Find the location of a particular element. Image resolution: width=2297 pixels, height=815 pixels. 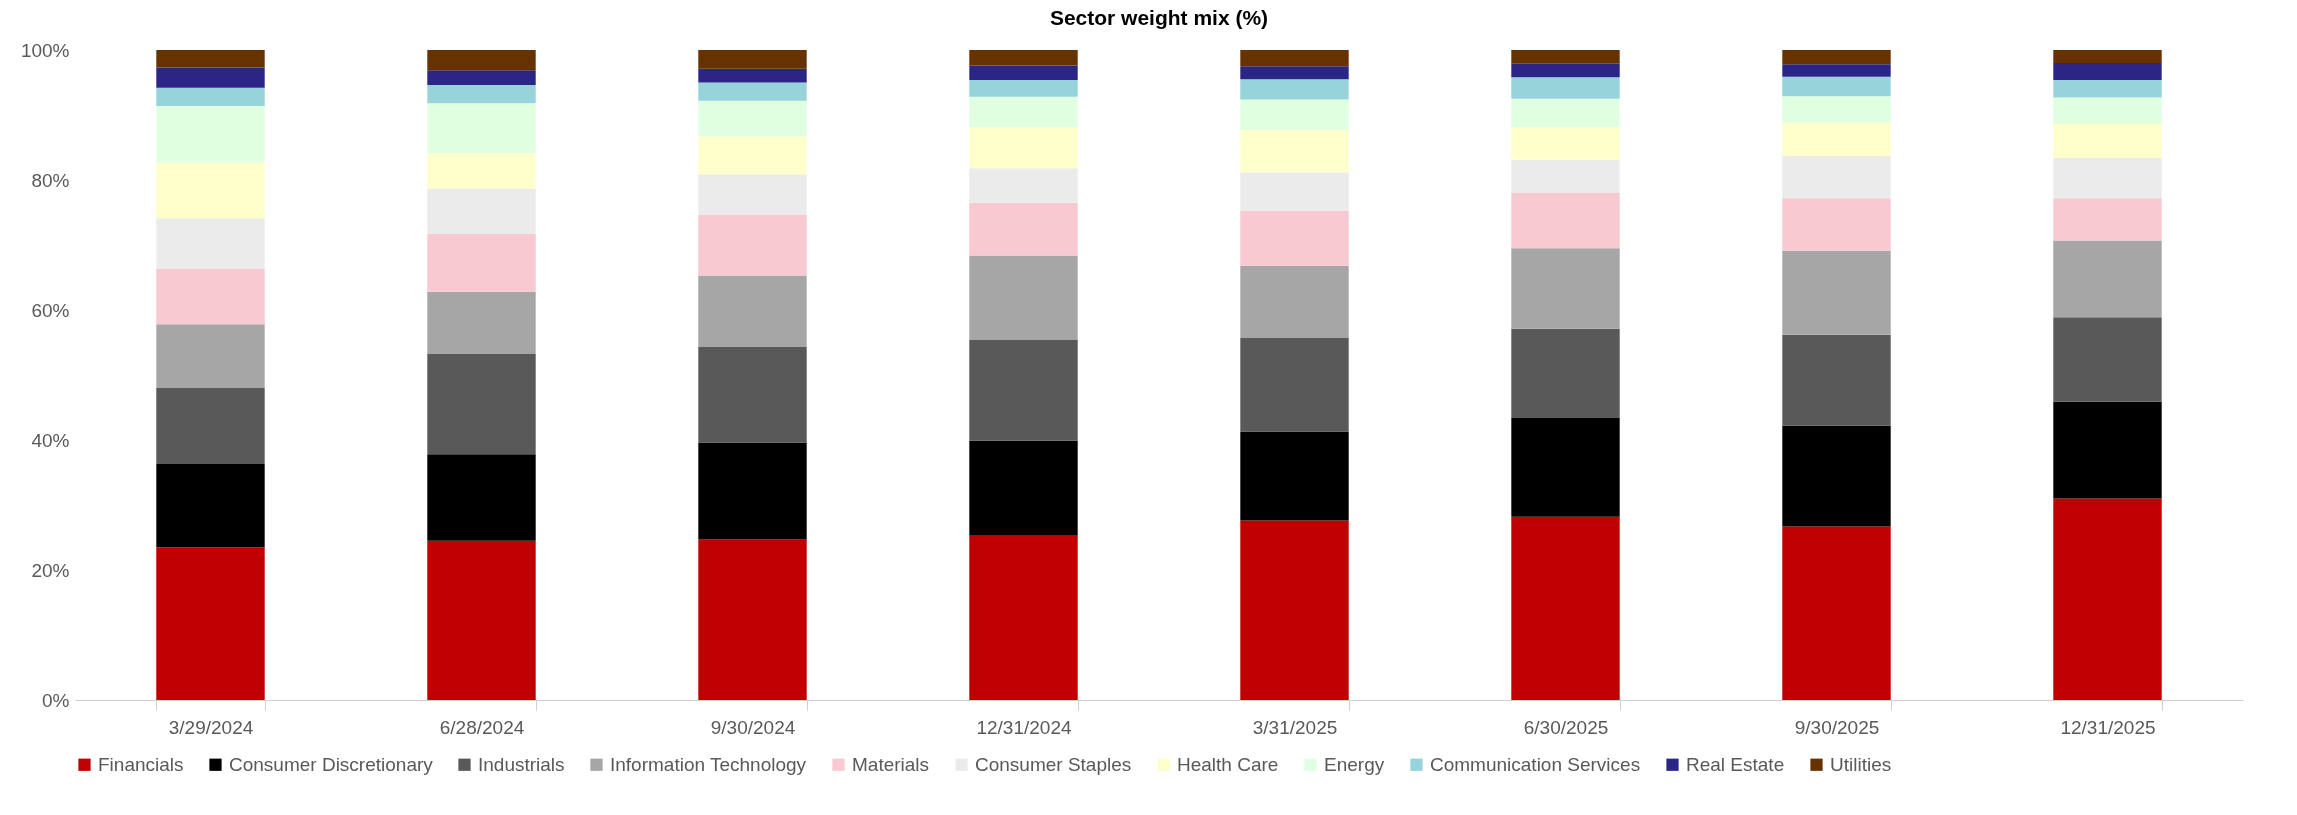

x-tick-label: 9/30/2024 is located at coordinates (753, 727).